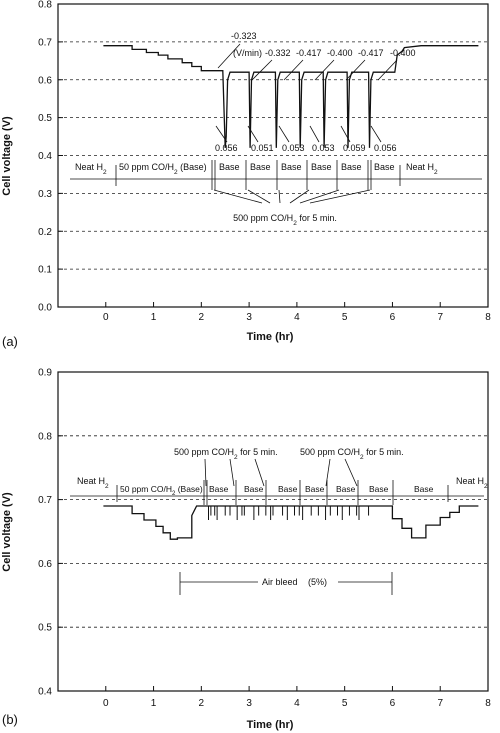 The image size is (500, 733). What do you see at coordinates (244, 36) in the screenshot?
I see `slope-label: -0.323` at bounding box center [244, 36].